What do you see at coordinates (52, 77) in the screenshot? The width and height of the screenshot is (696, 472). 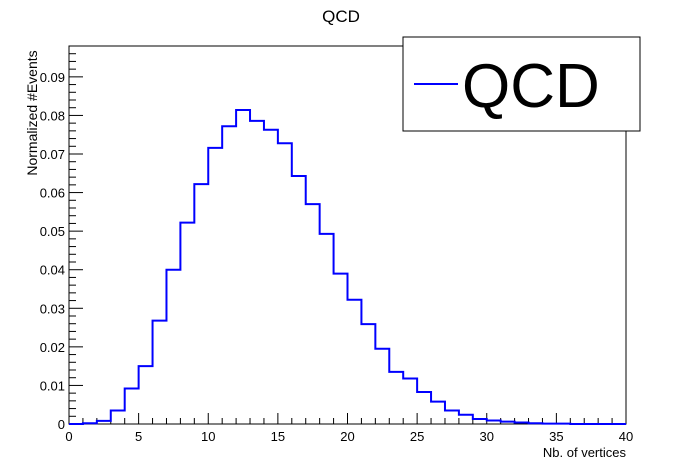 I see `y-tick-label: 0.09` at bounding box center [52, 77].